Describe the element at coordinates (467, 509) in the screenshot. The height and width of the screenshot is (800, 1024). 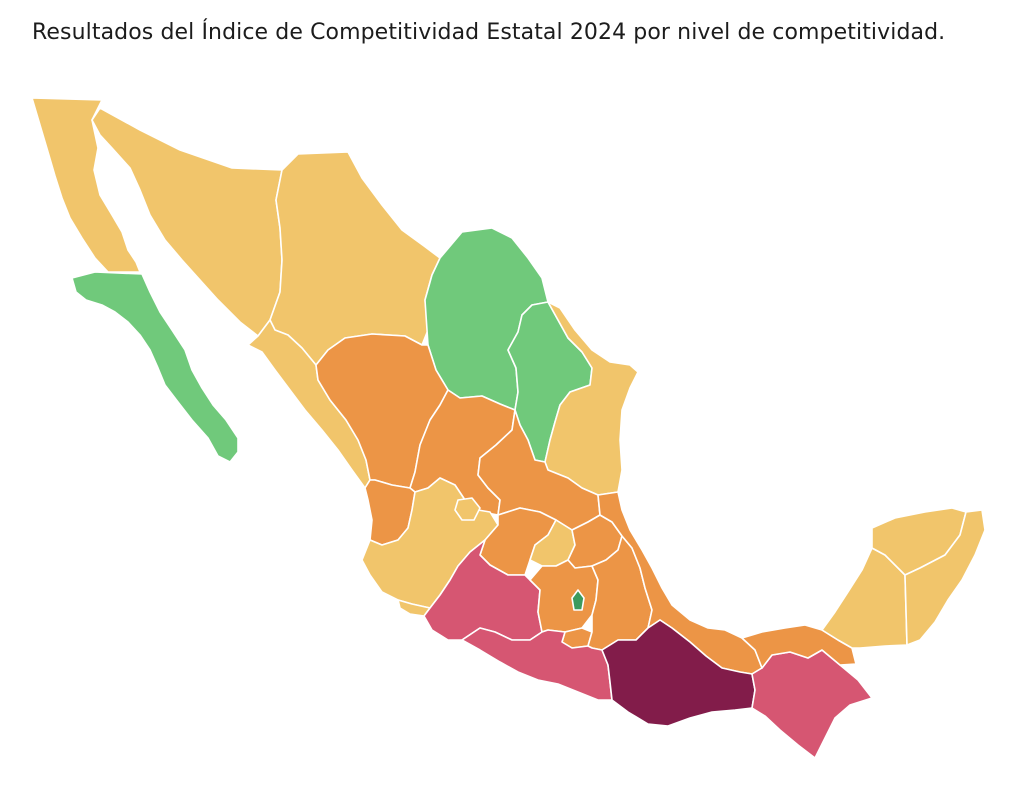
I see `state-aguascalientes` at that location.